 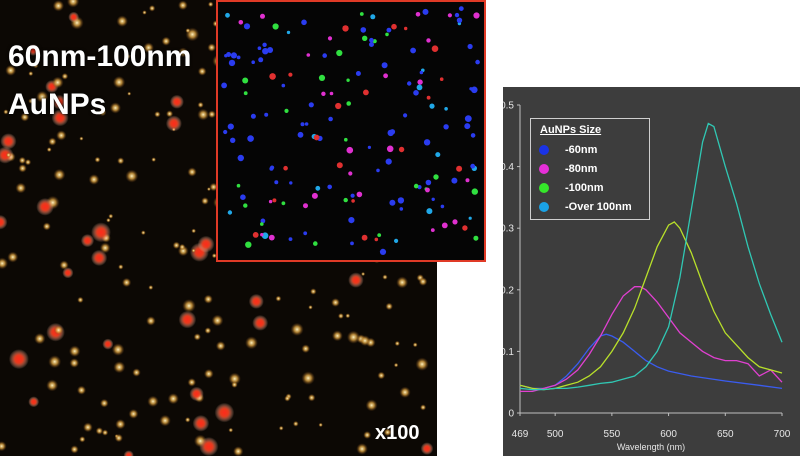 I want to click on legend-label: -100nm, so click(x=584, y=188).